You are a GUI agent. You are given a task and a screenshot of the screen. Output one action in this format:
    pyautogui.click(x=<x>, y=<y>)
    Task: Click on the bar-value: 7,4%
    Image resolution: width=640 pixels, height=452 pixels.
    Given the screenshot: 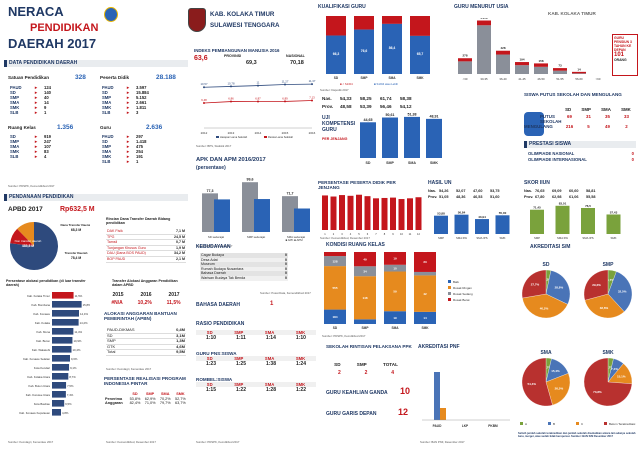 What is the action you would take?
    pyautogui.click(x=70, y=395)
    